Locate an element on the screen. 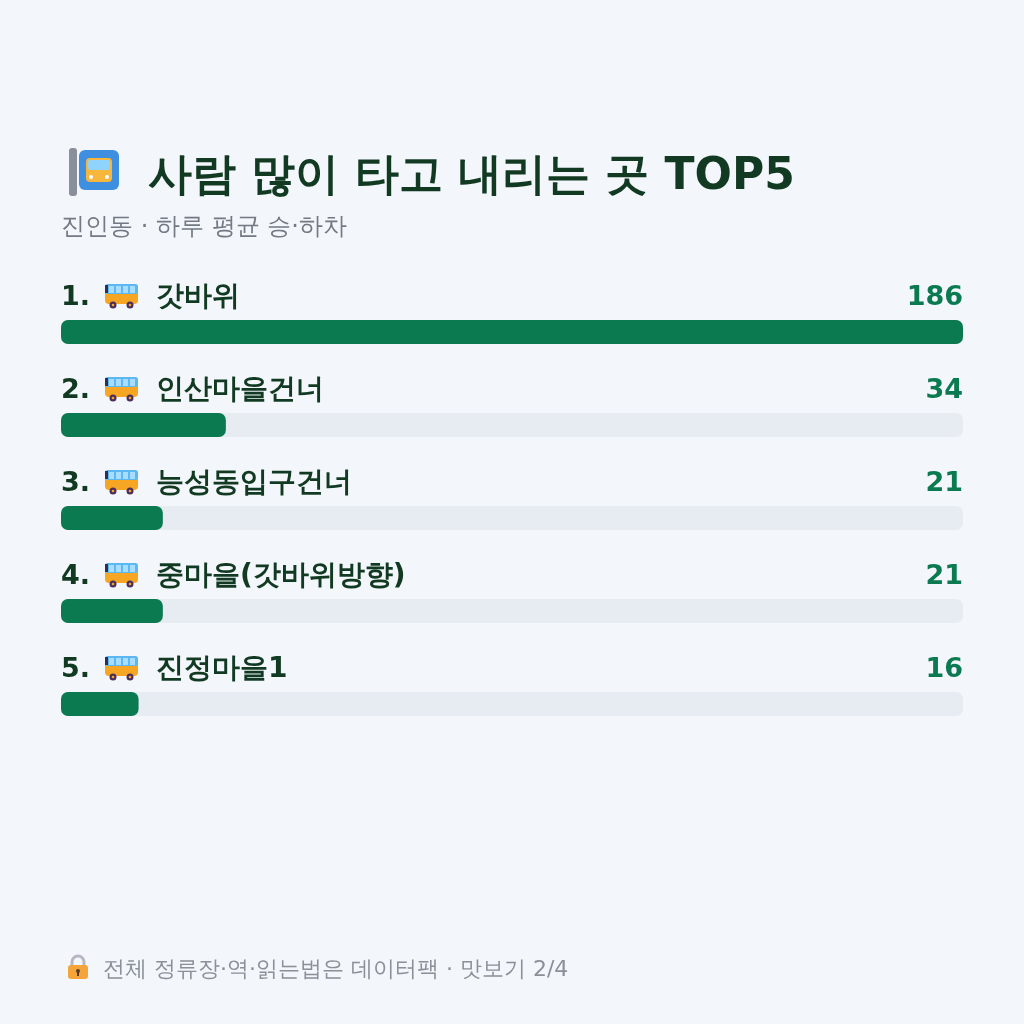 Image resolution: width=1024 pixels, height=1024 pixels. category-label: 4. 중마을(갓바위방향) is located at coordinates (233, 574).